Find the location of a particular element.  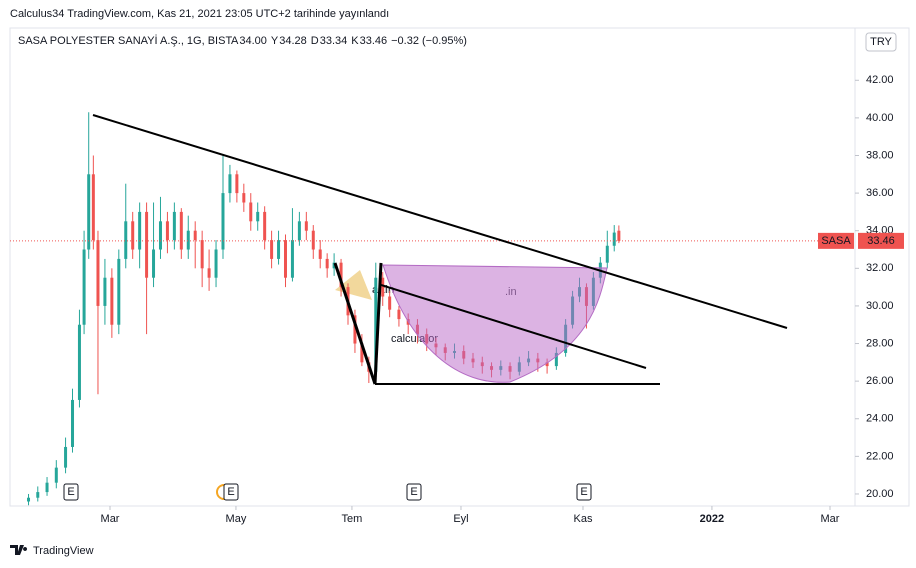

ohlc-key: A is located at coordinates (235, 41).